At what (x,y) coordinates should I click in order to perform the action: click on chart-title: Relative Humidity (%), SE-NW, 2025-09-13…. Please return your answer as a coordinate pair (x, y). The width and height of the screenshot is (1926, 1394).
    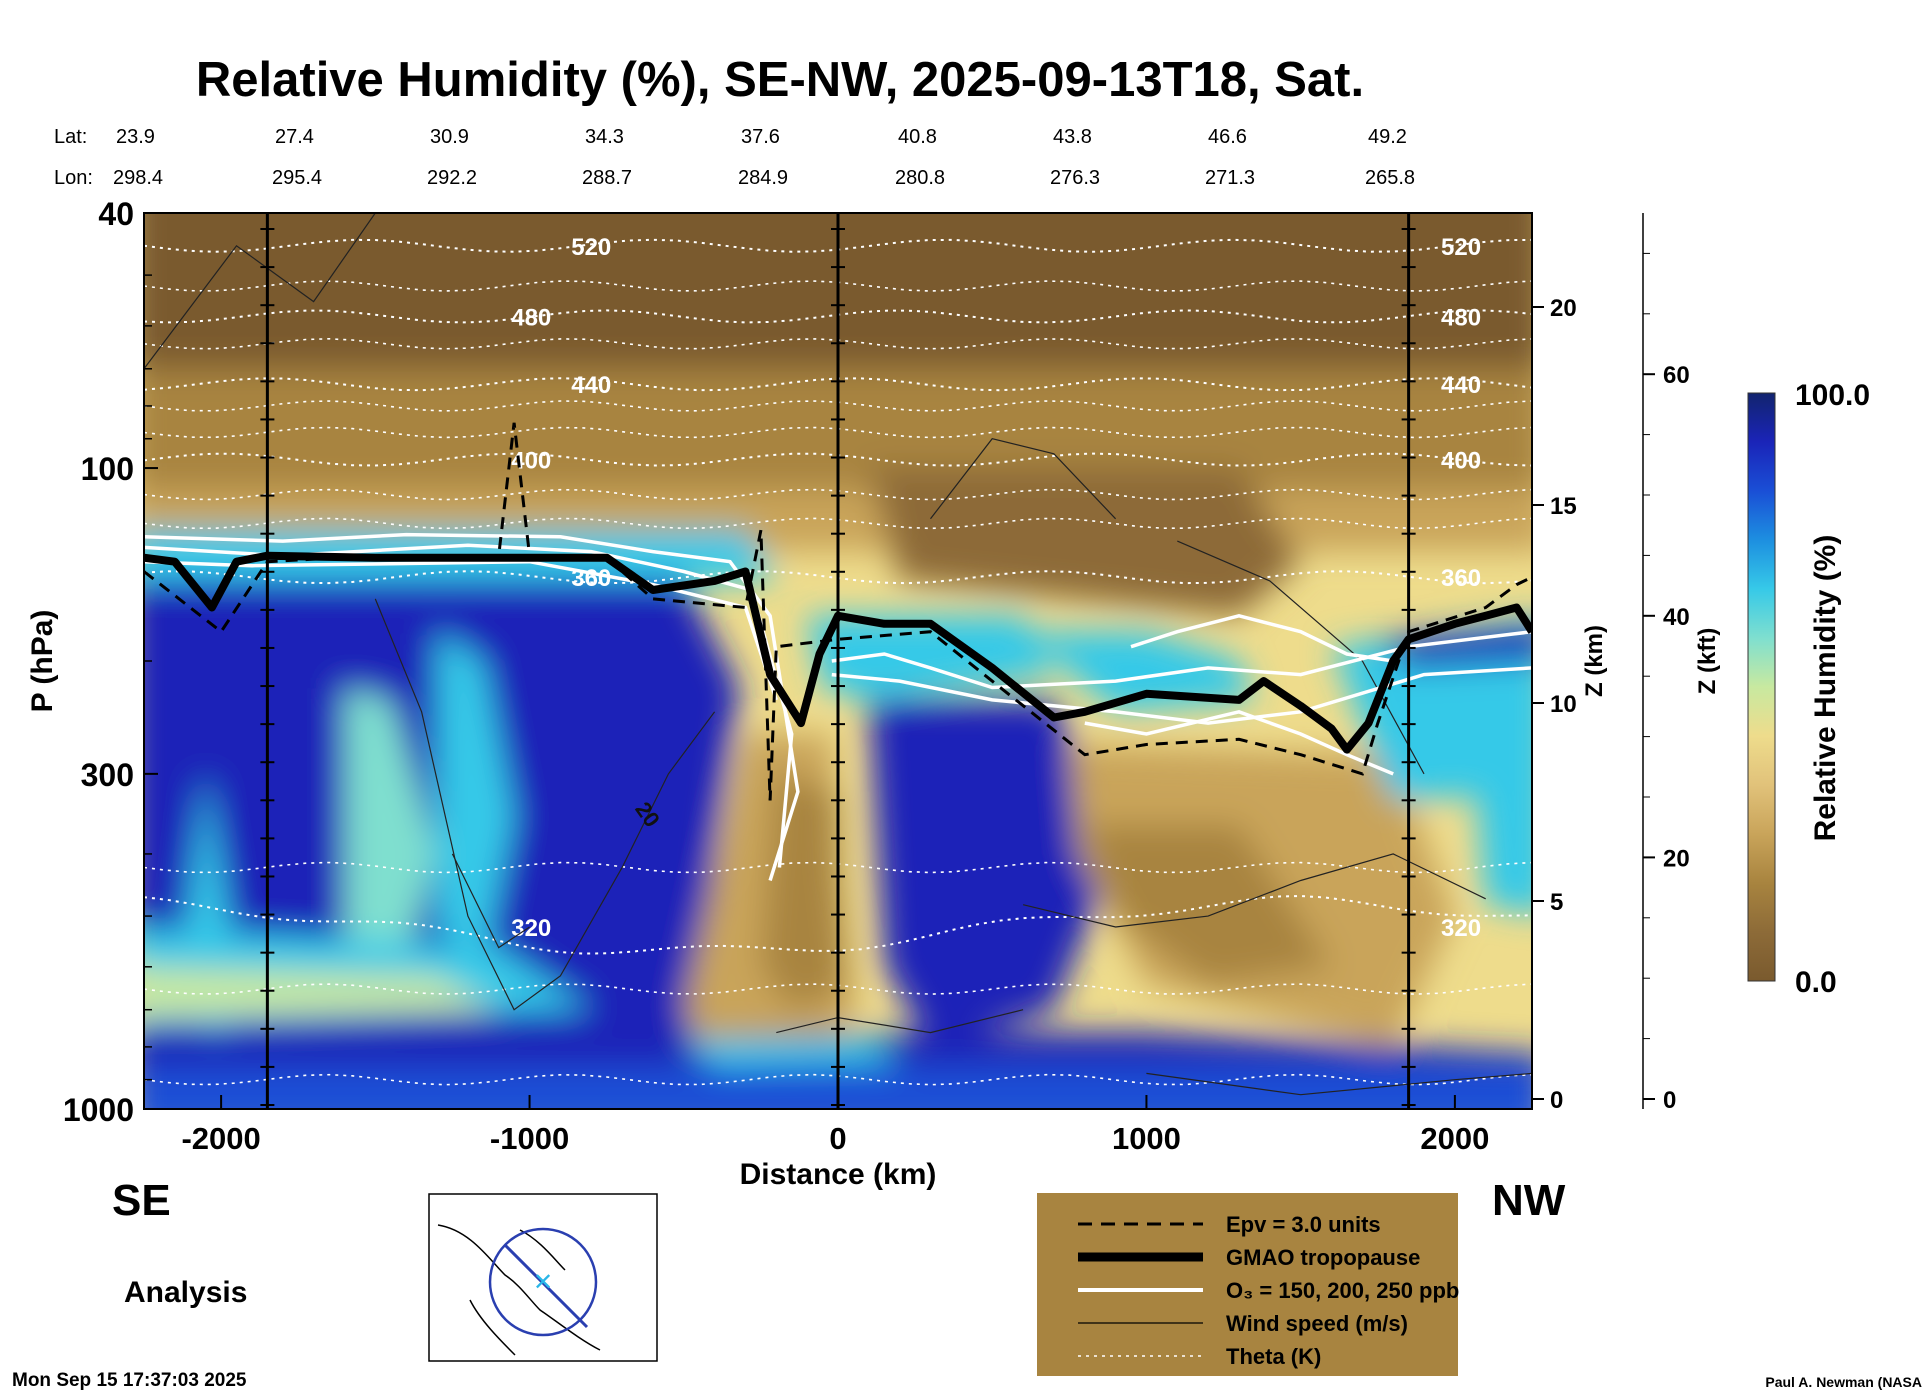
    Looking at the image, I should click on (780, 80).